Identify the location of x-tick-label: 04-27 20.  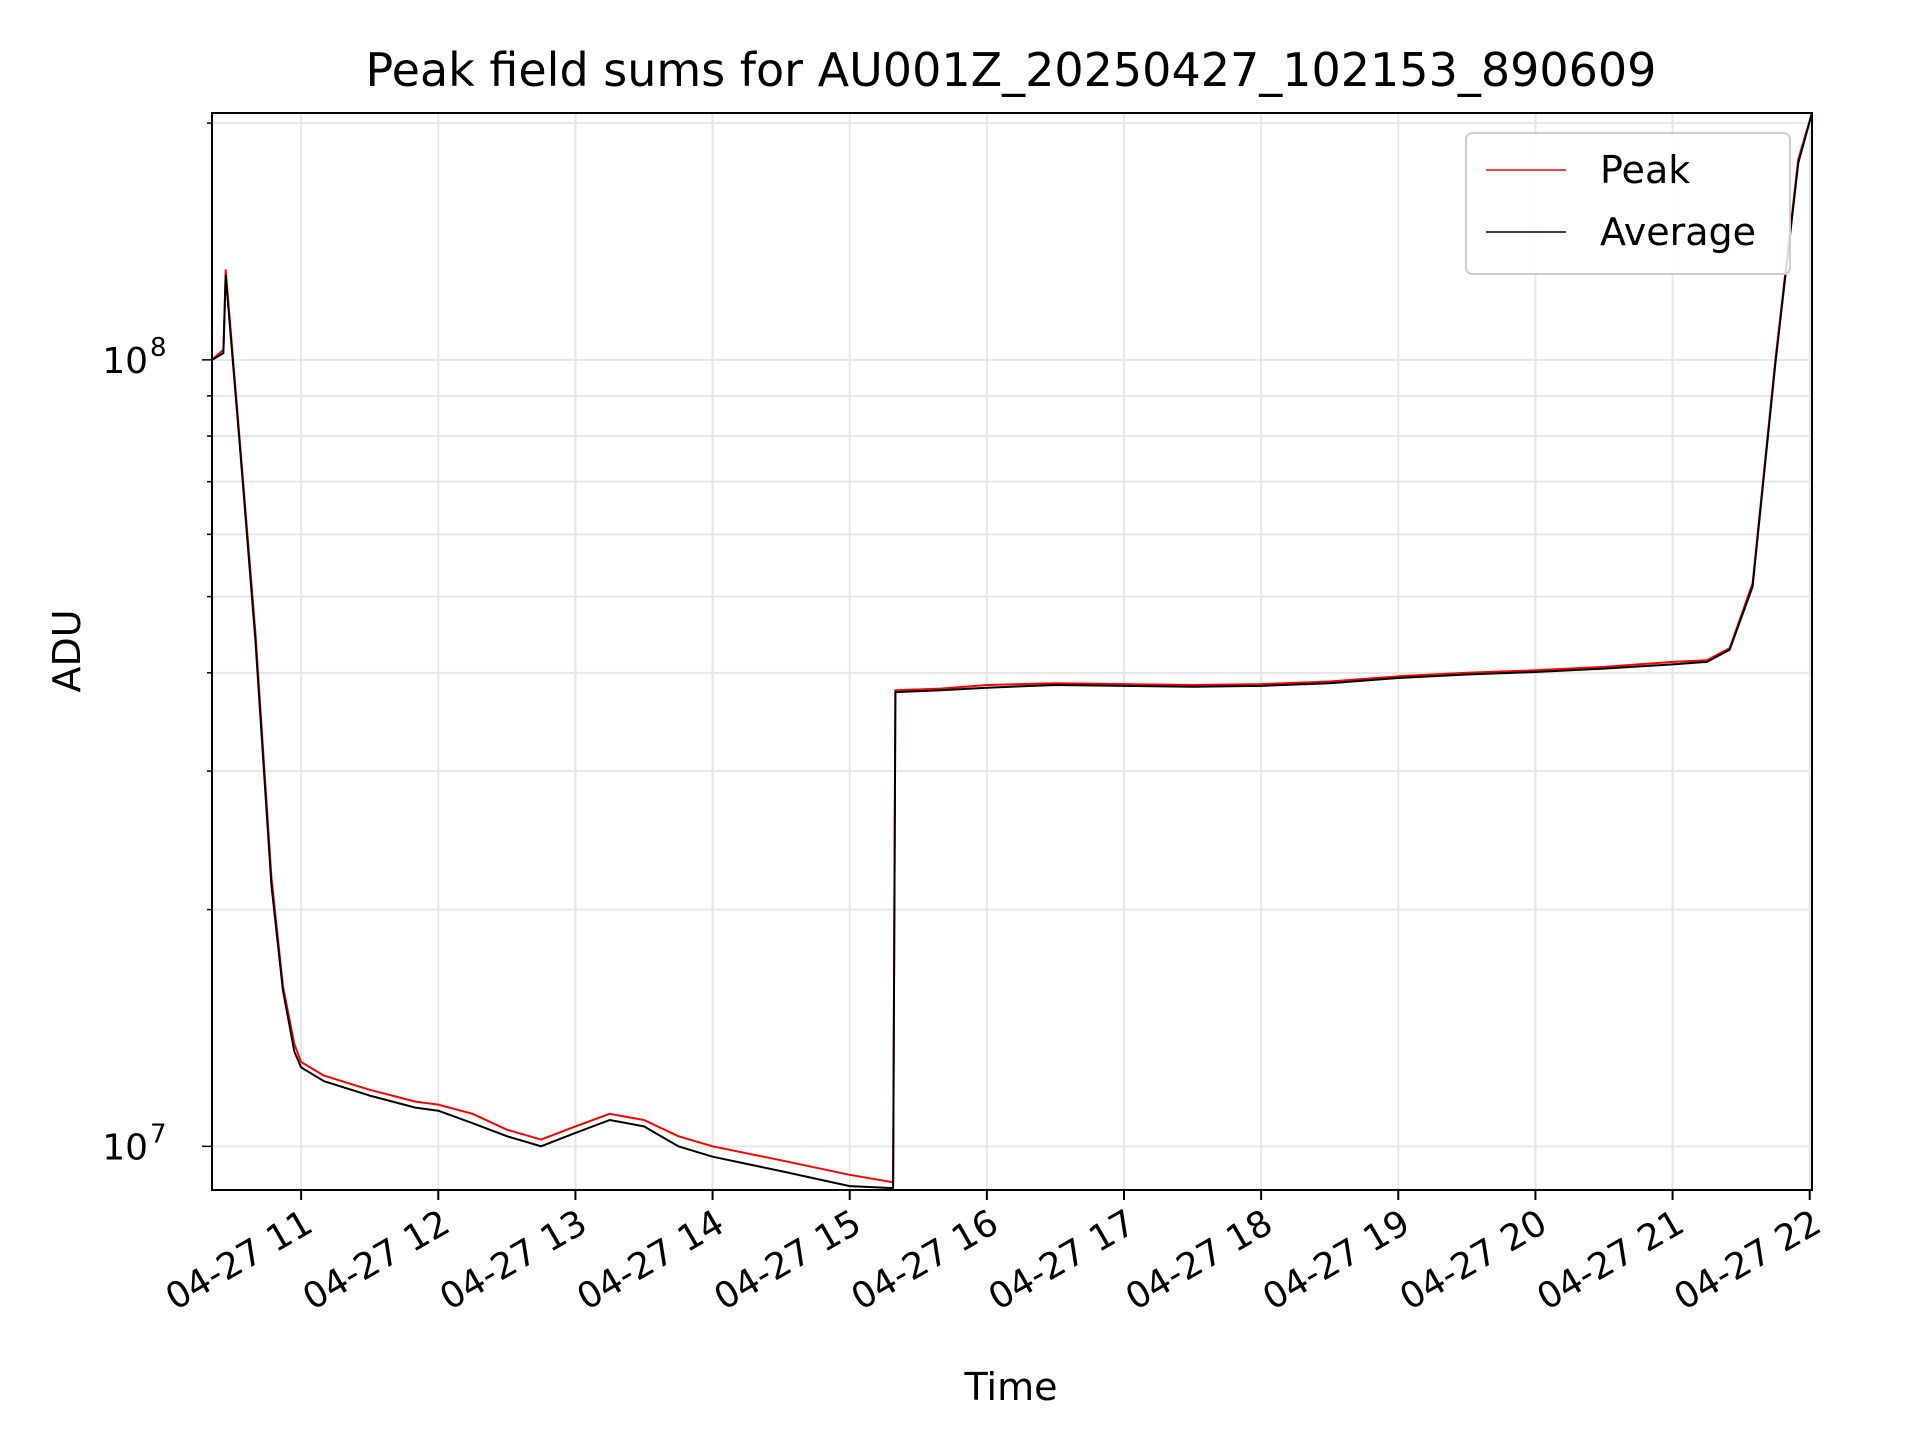
(1473, 1260).